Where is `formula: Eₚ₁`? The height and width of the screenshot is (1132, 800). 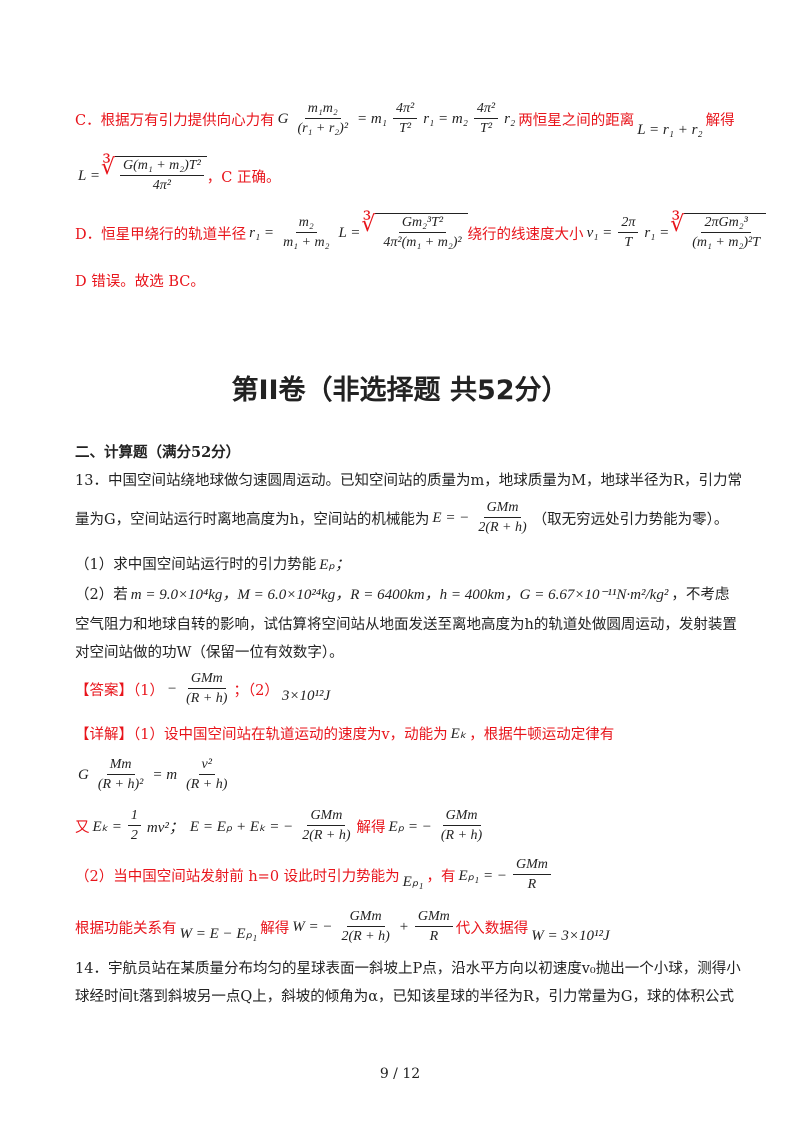 formula: Eₚ₁ is located at coordinates (413, 882).